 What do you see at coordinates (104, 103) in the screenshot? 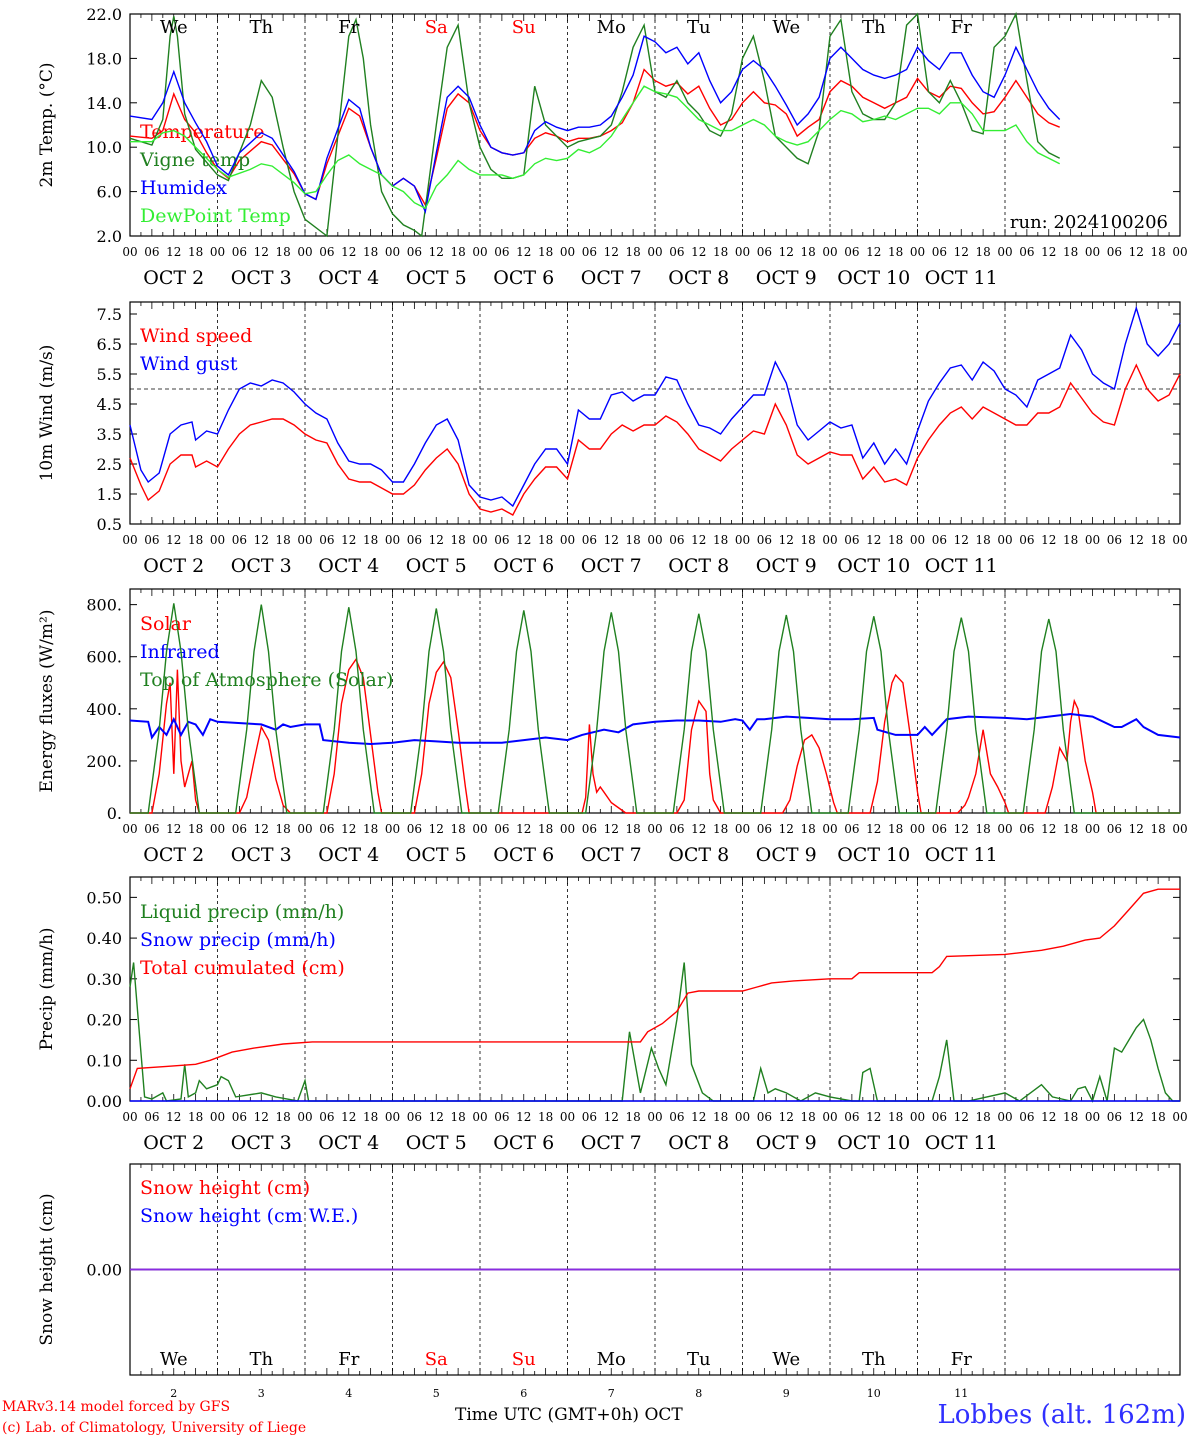
I see `y-tick-label: 14.0` at bounding box center [104, 103].